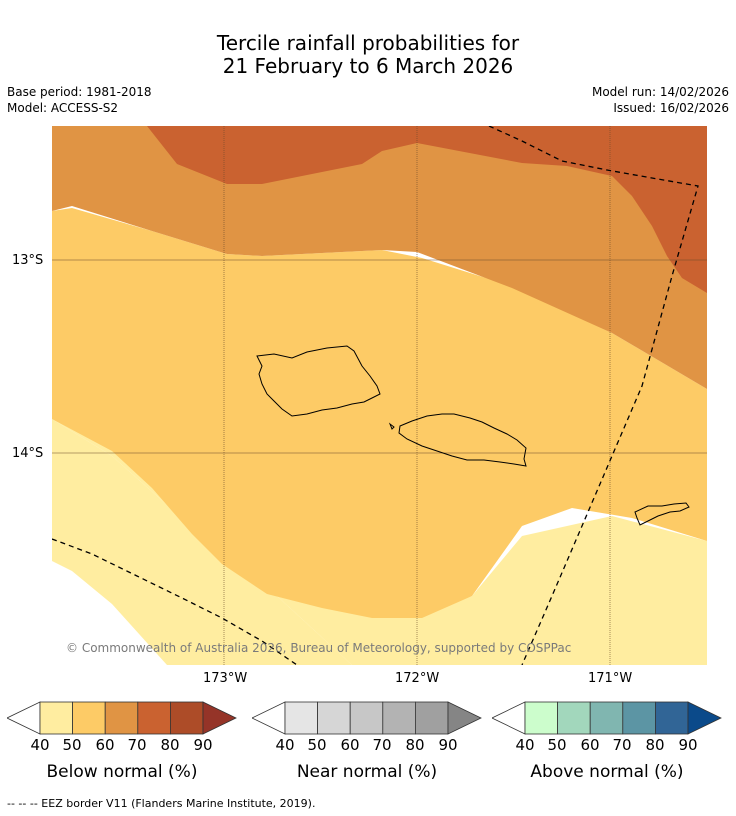  I want to click on map-title-line2: 21 February to 6 March 2026, so click(368, 66).